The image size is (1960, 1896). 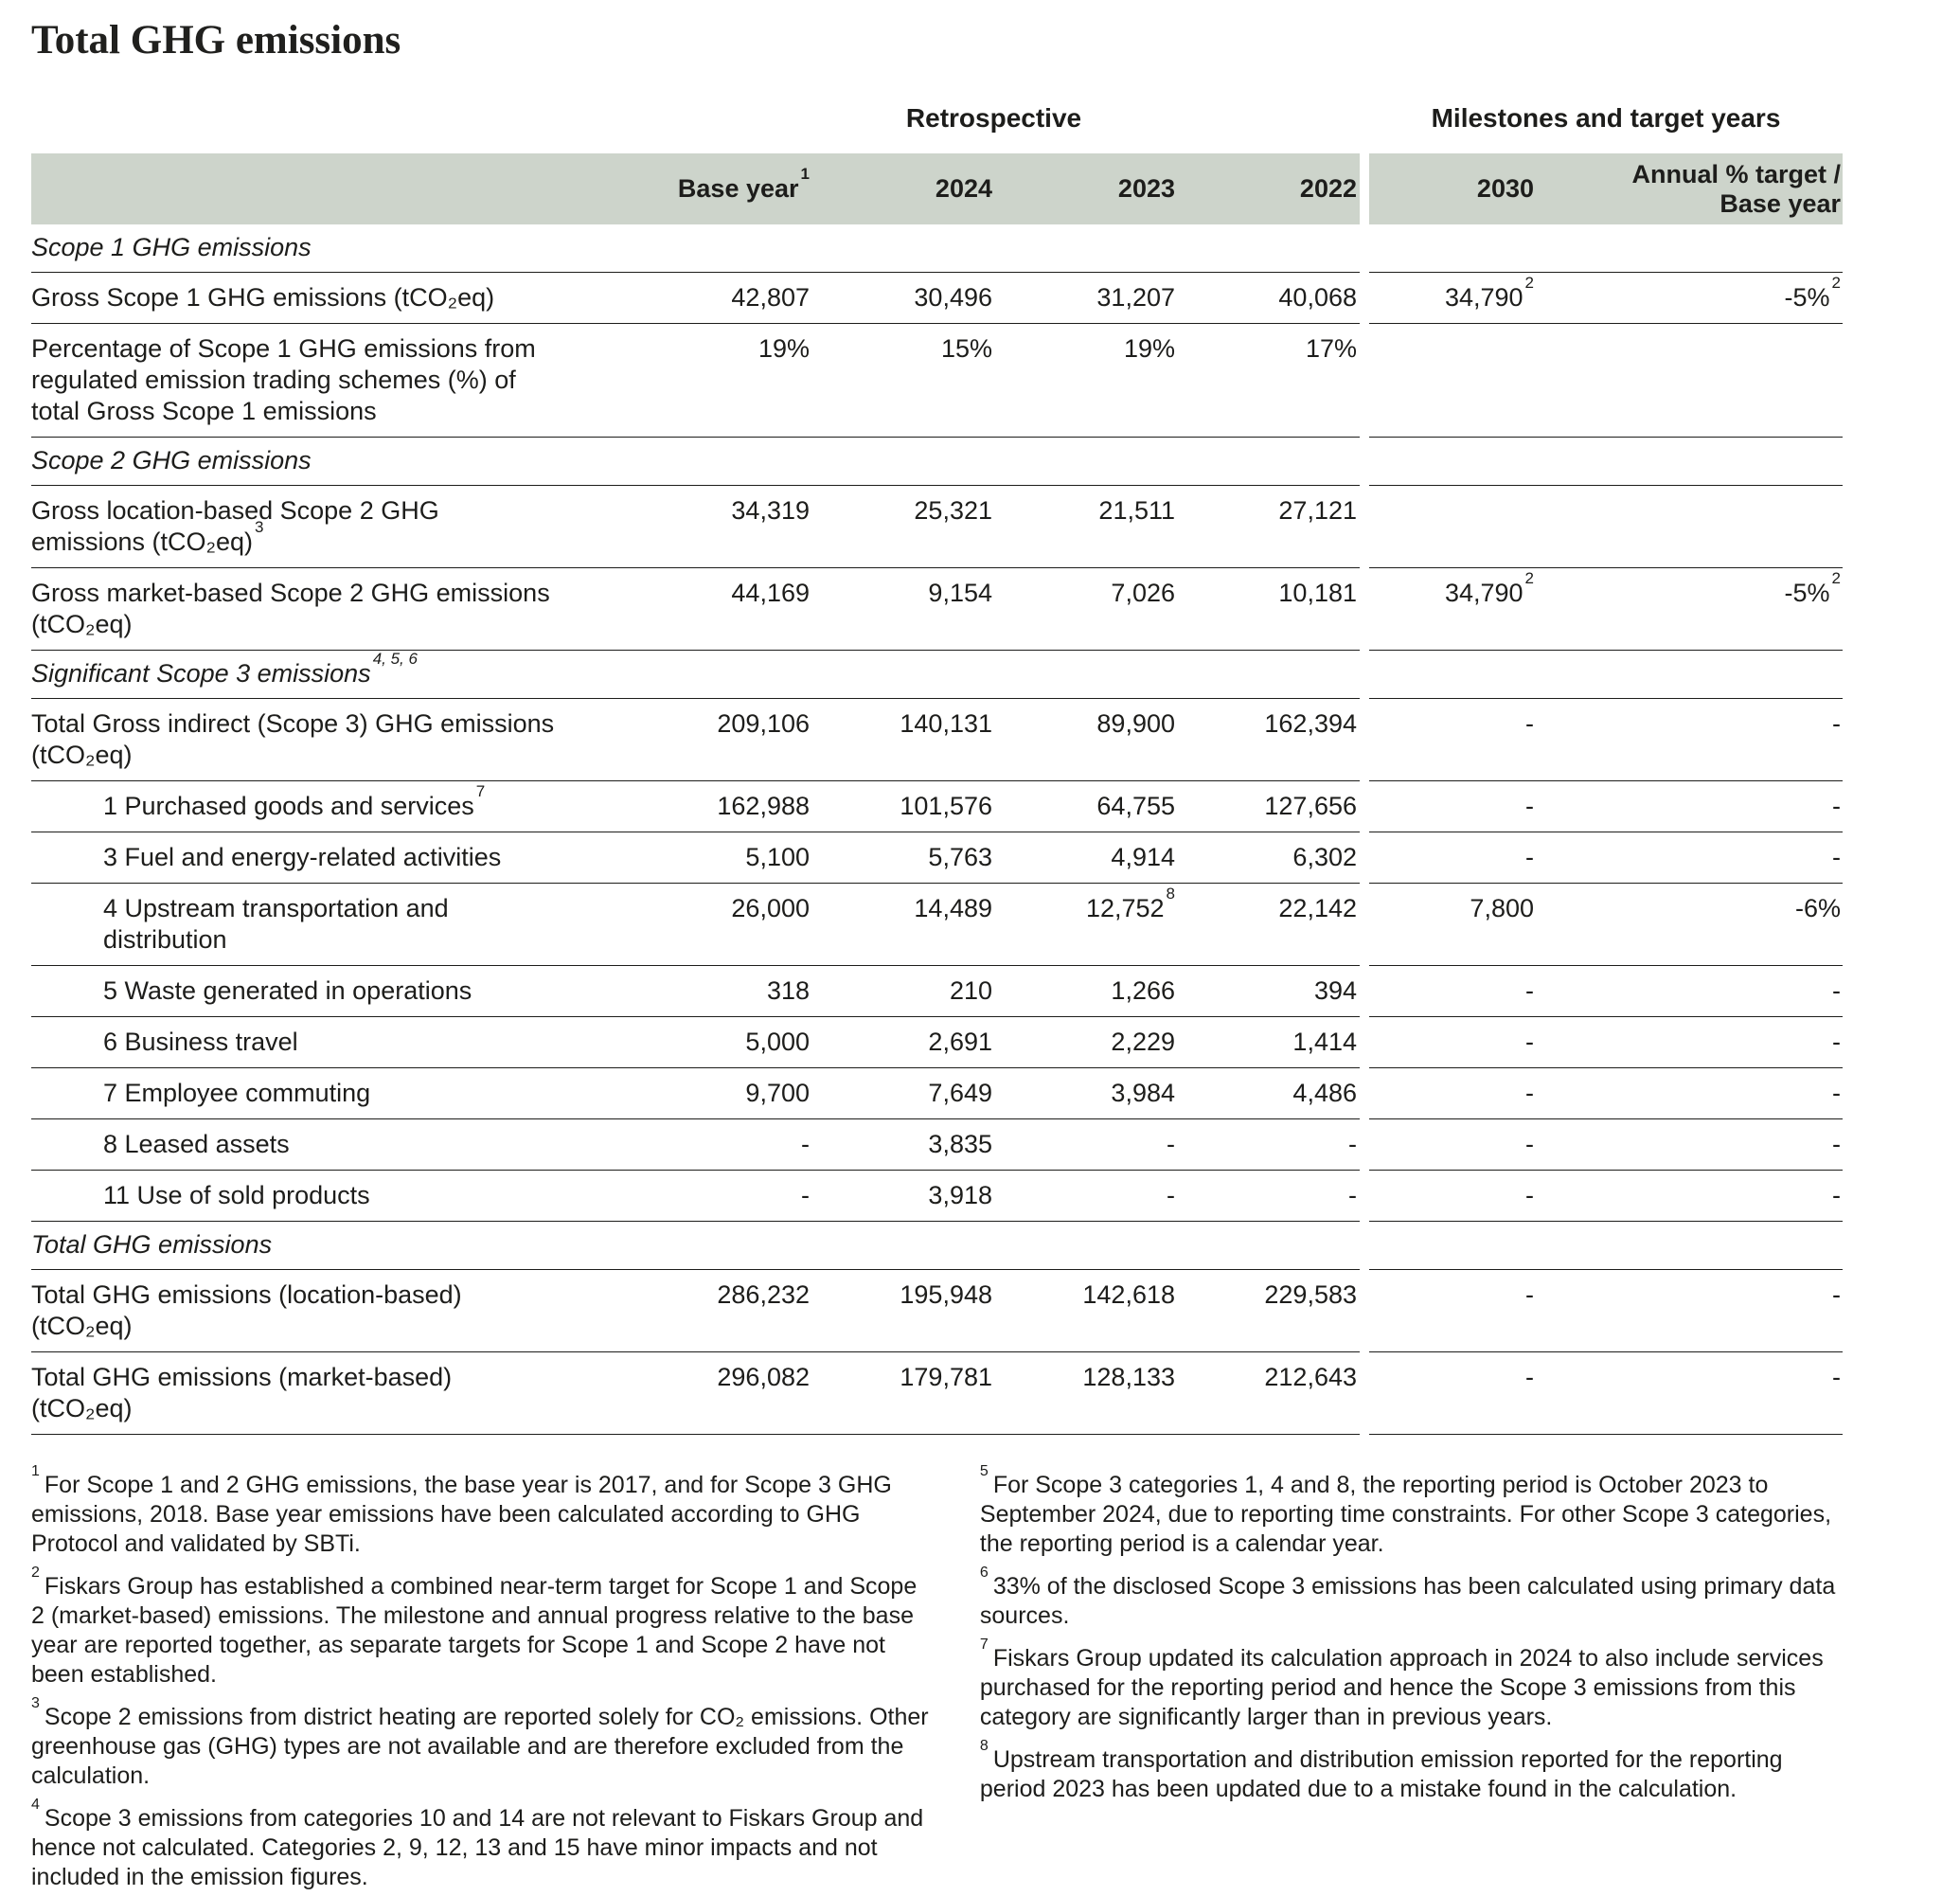 I want to click on group-header-milestones: Milestones and target years, so click(x=1606, y=118).